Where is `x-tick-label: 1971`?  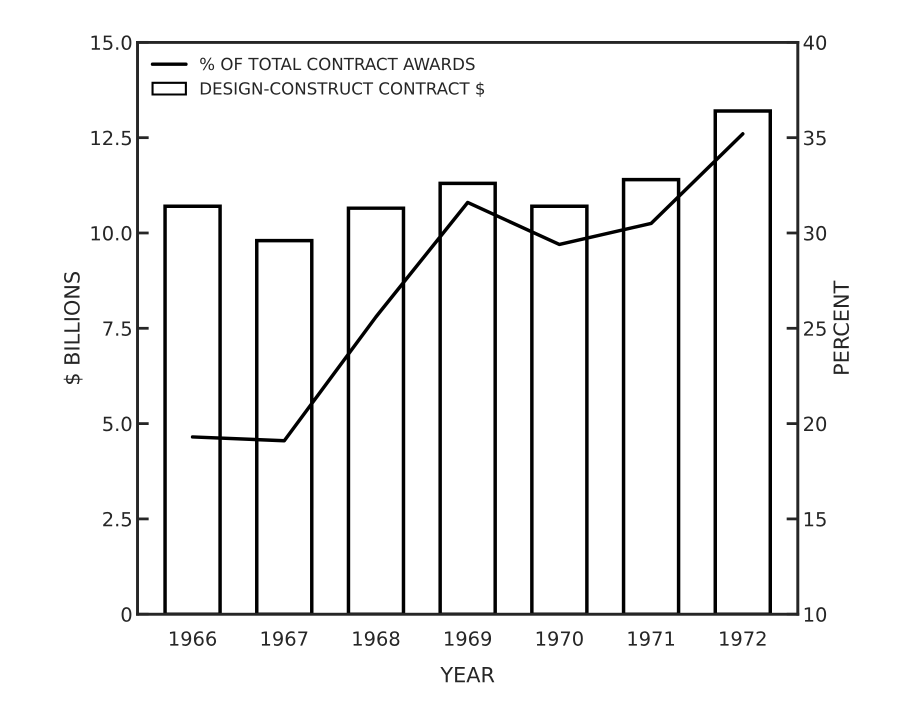 x-tick-label: 1971 is located at coordinates (651, 638).